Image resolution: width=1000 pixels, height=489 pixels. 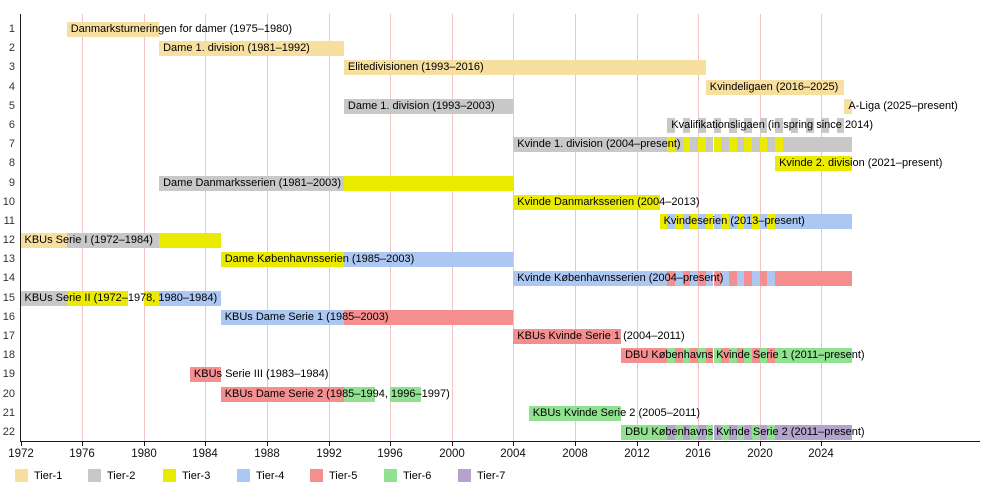 I want to click on league-bar-label: Kvinde 1. division (2004–present), so click(x=599, y=144).